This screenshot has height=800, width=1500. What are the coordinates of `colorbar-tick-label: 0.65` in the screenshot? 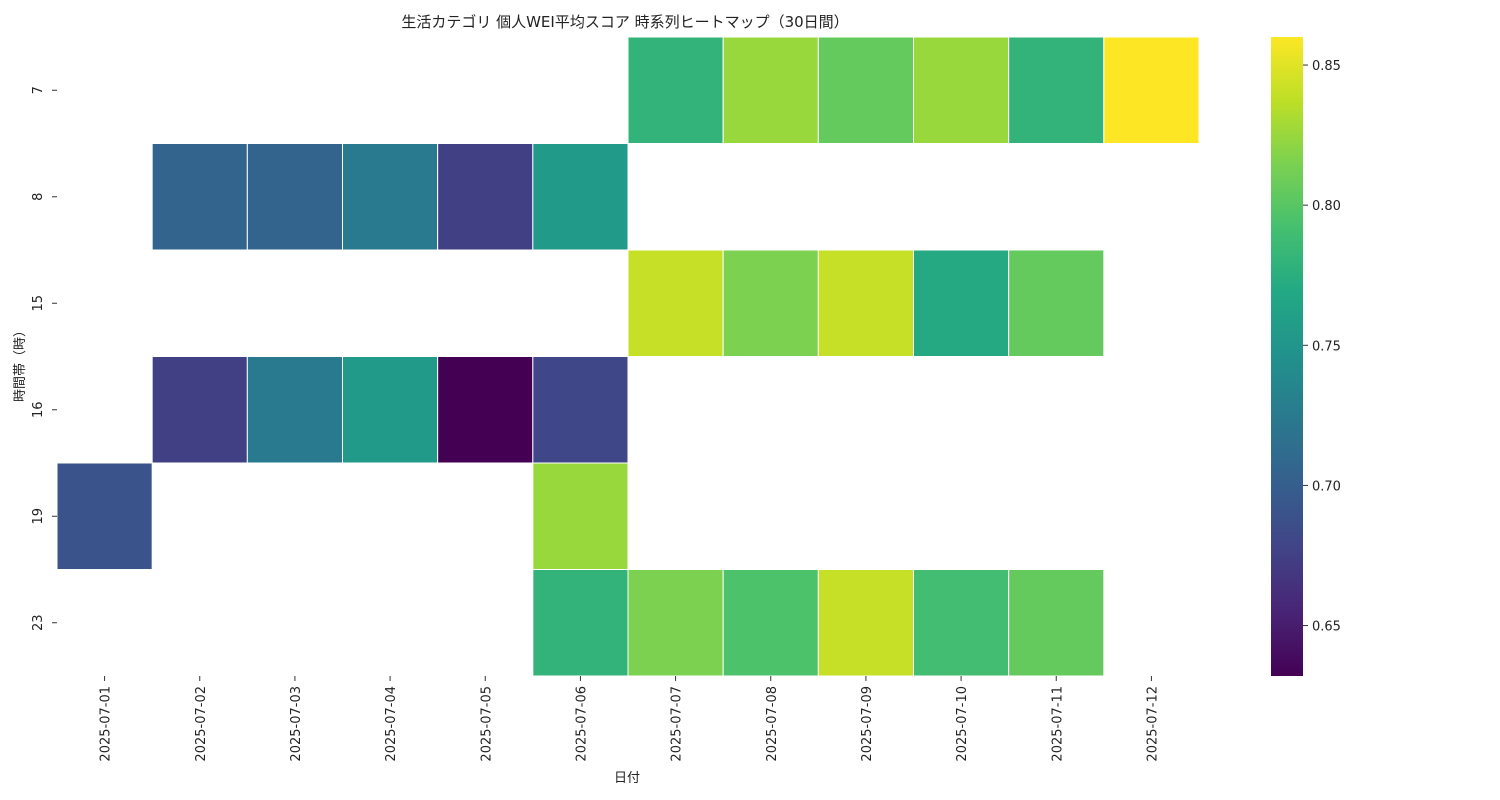 It's located at (1326, 627).